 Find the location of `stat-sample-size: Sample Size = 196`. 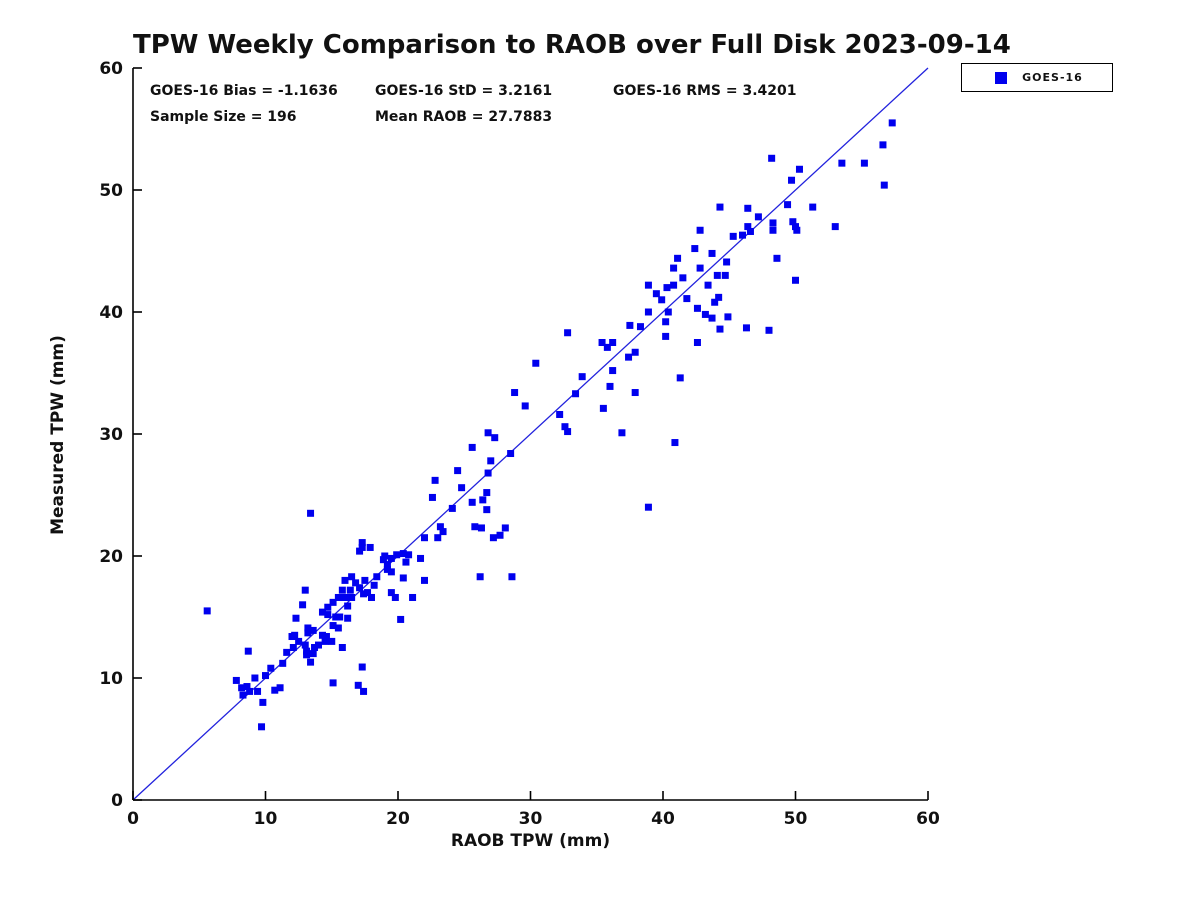

stat-sample-size: Sample Size = 196 is located at coordinates (223, 117).